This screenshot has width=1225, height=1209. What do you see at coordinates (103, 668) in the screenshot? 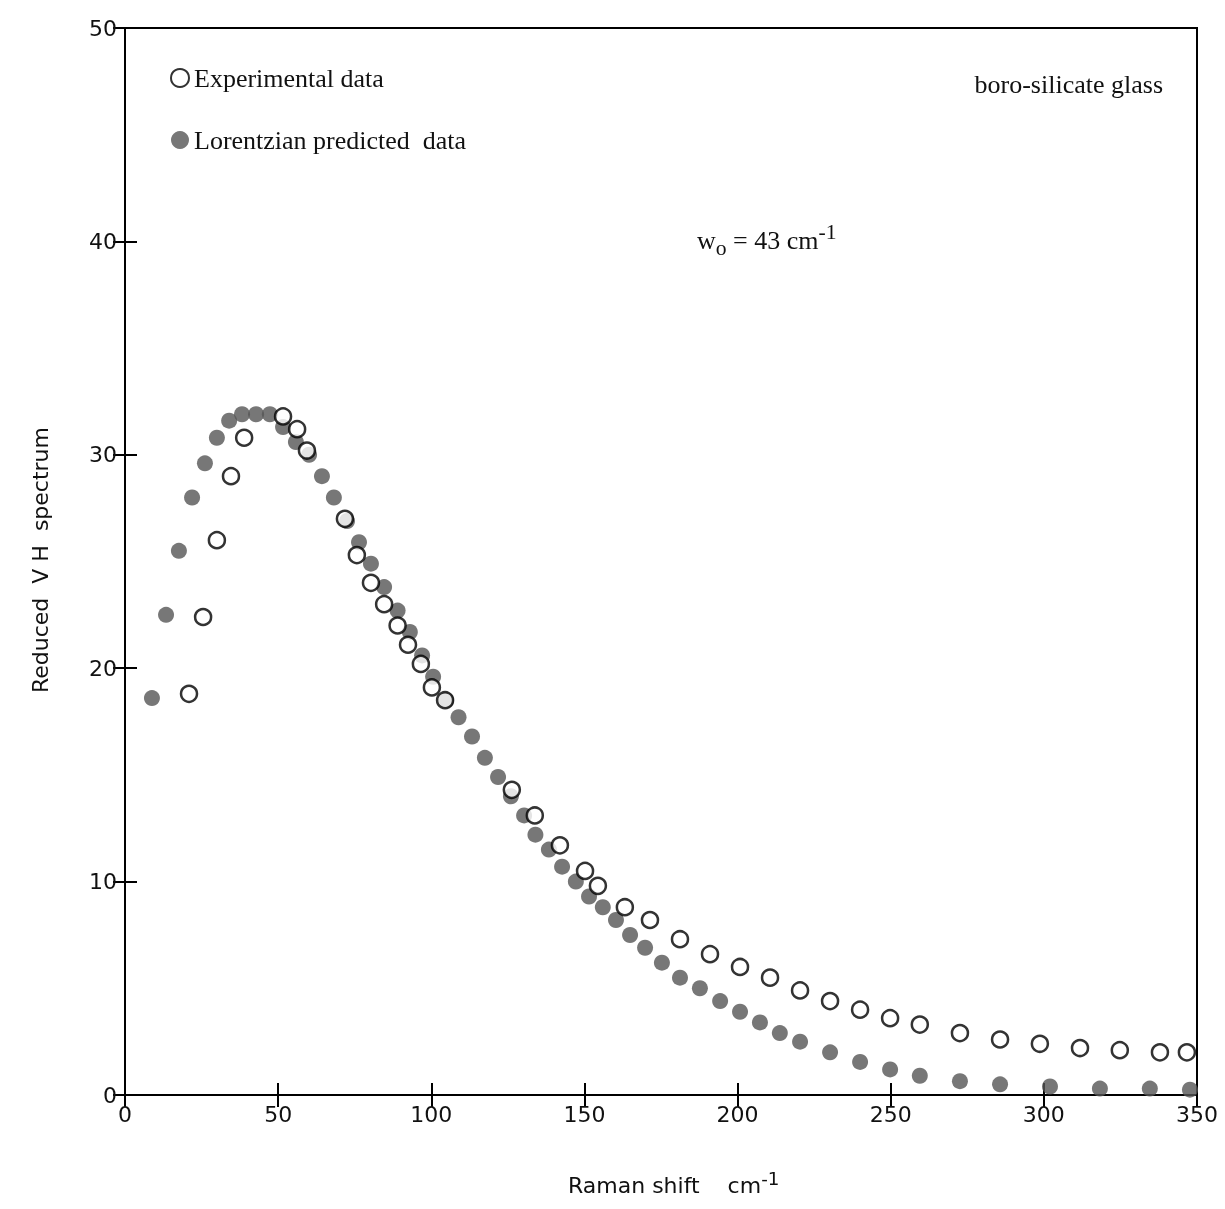
I see `y-tick-label: 20` at bounding box center [103, 668].